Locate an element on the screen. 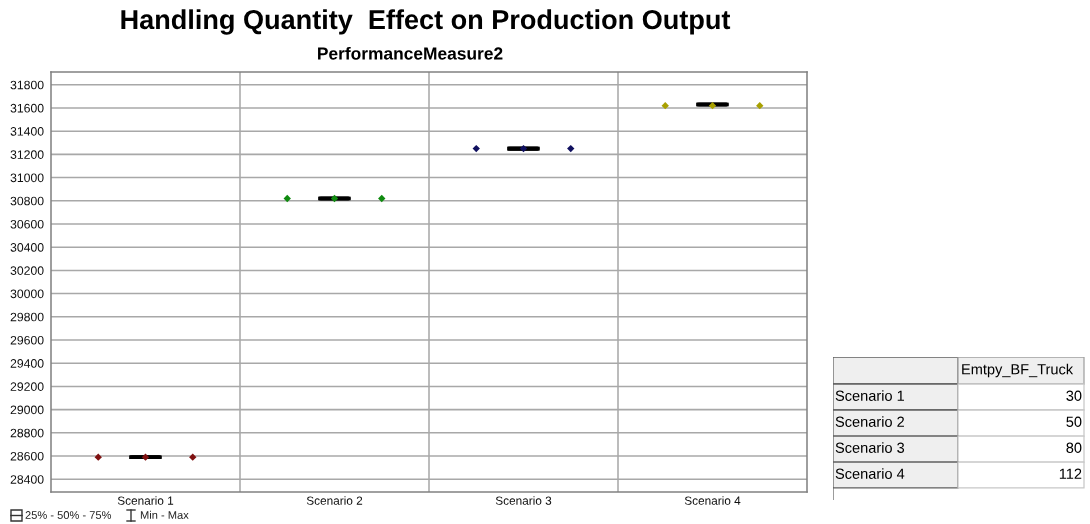 This screenshot has height=524, width=1090. x-tick-label: Scenario 1 is located at coordinates (145, 500).